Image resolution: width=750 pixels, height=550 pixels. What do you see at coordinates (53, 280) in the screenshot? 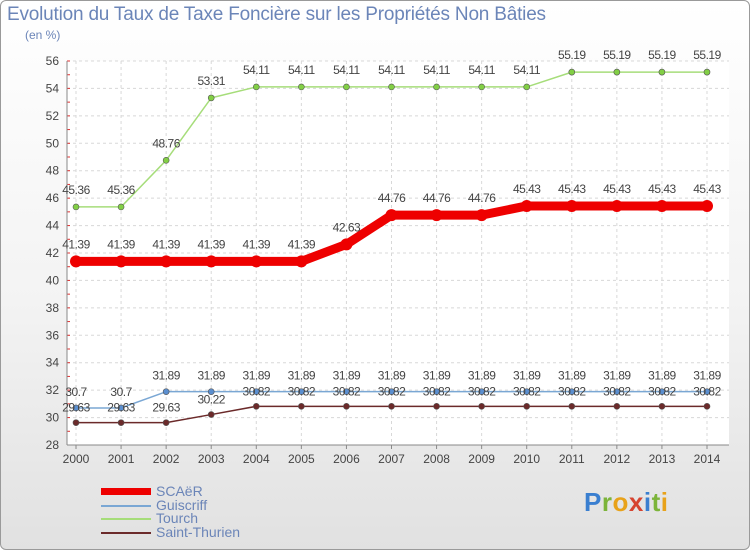
I see `y-tick-label: 40` at bounding box center [53, 280].